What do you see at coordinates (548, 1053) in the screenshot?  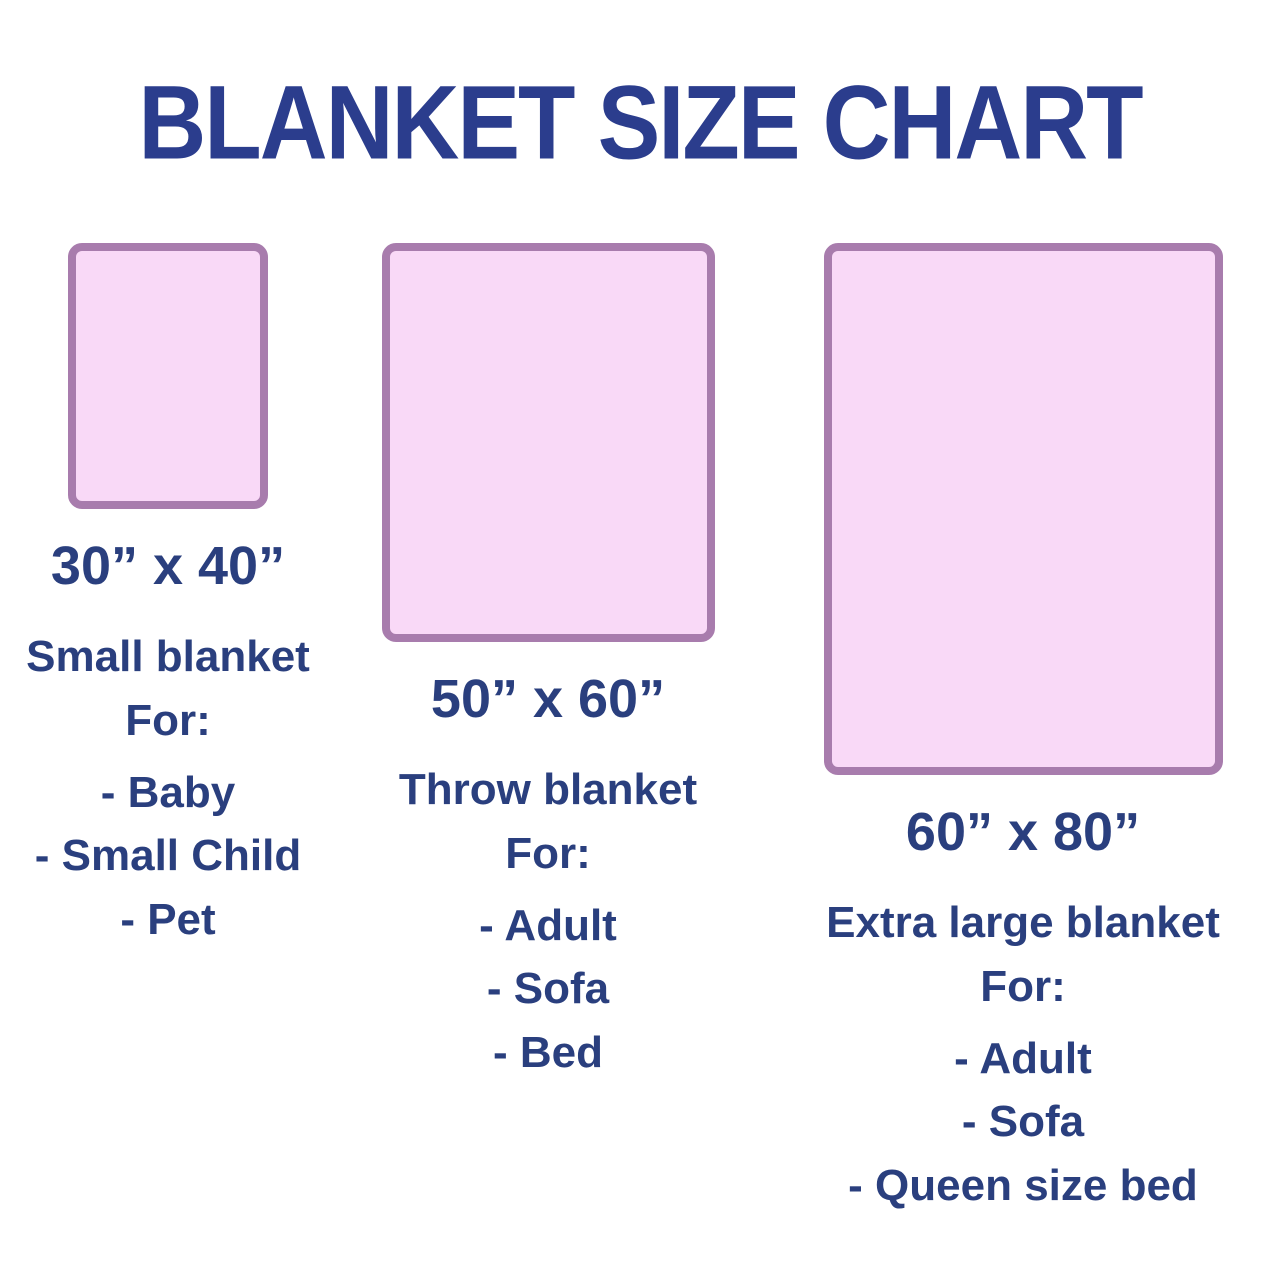 I see `use-item: - Bed` at bounding box center [548, 1053].